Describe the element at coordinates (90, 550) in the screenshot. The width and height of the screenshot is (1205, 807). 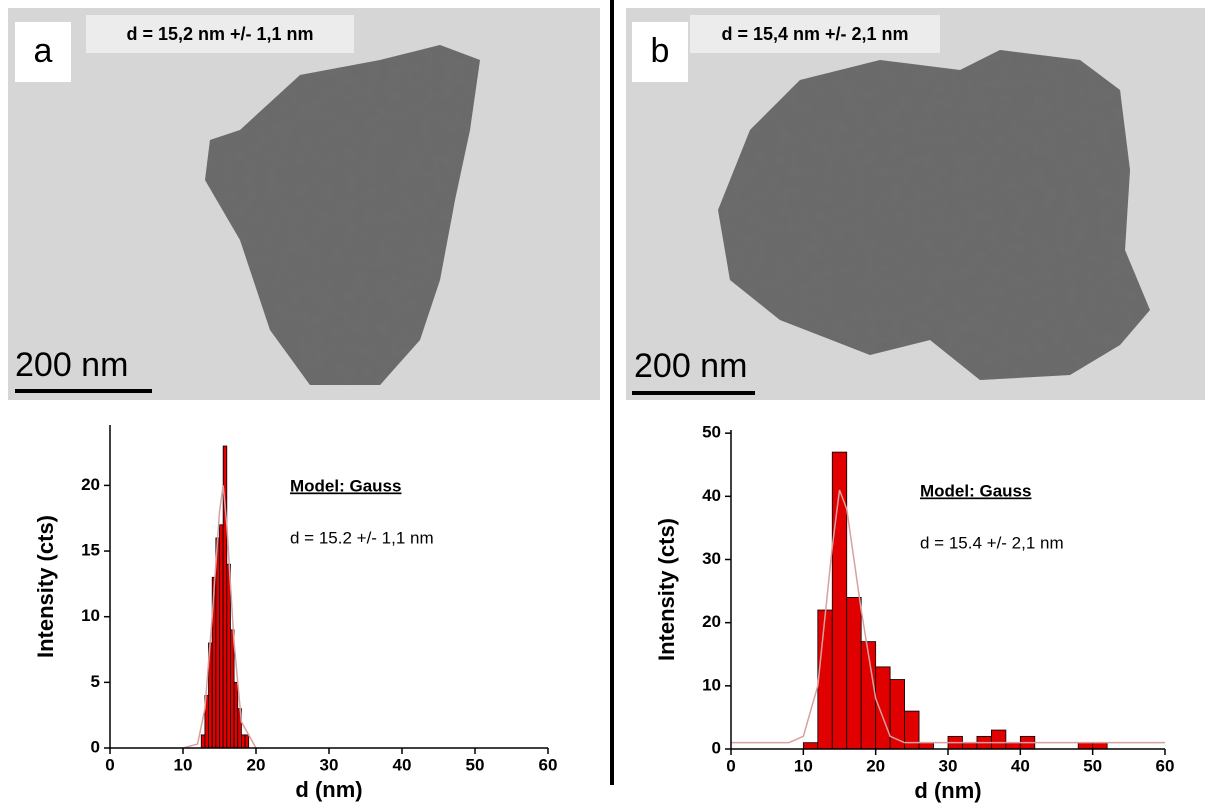
I see `y-tick-label: 15` at that location.